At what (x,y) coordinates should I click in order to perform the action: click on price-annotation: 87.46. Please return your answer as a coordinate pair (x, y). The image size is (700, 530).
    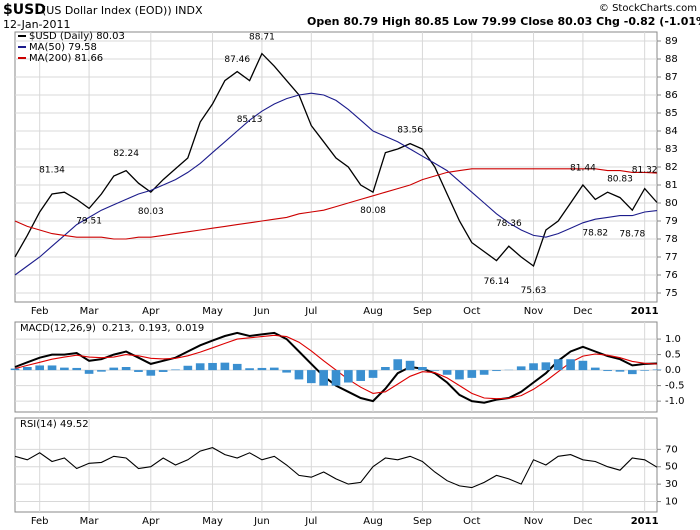
    Looking at the image, I should click on (237, 60).